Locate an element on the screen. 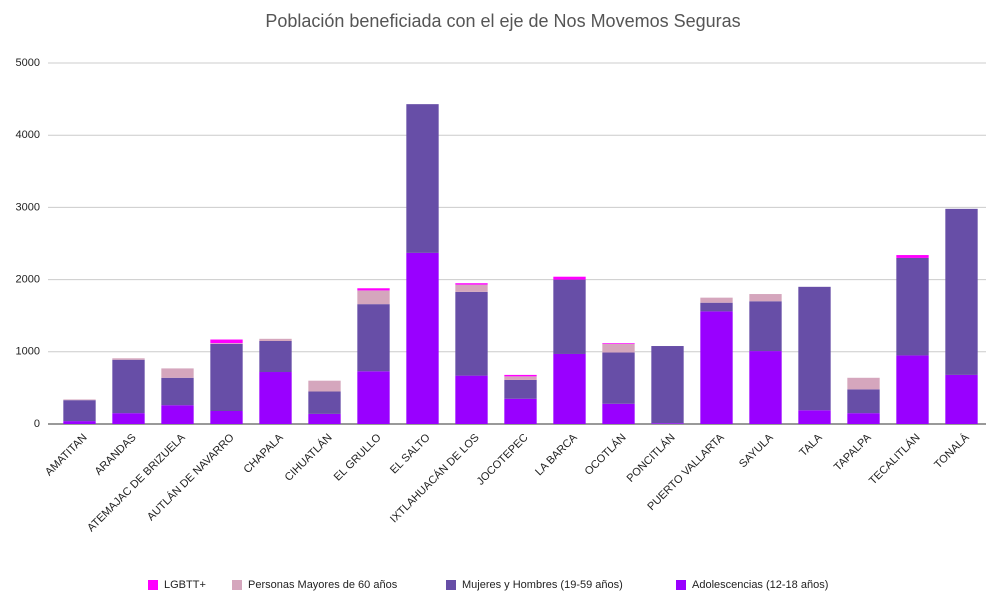 The image size is (986, 598). legend-label: LGBTT+ is located at coordinates (185, 585).